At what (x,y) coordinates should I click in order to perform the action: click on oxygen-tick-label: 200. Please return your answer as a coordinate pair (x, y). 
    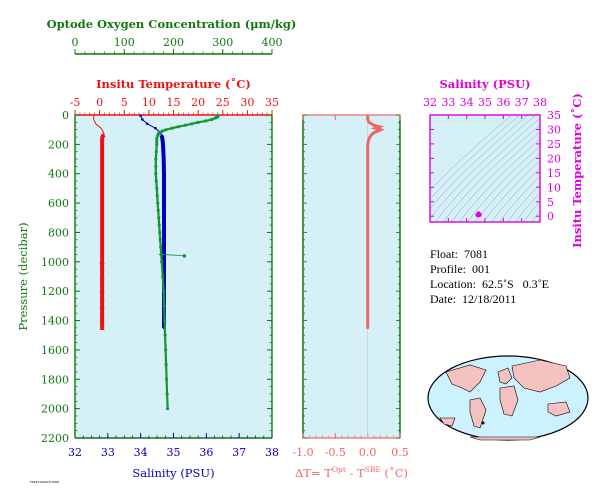
    Looking at the image, I should click on (173, 42).